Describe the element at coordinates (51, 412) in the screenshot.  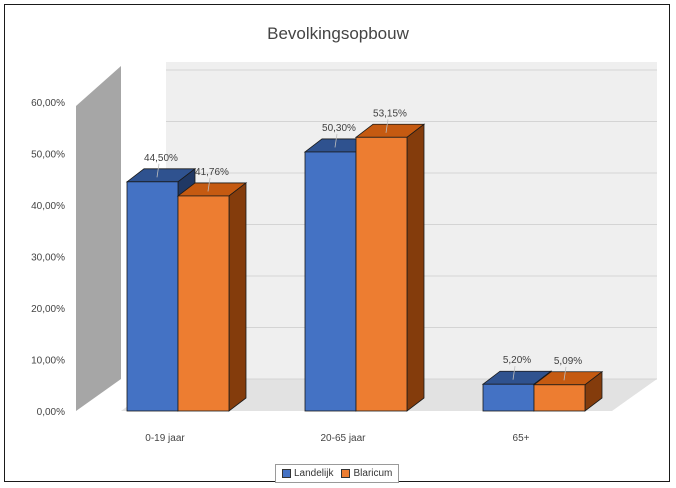
I see `y-tick-label: 0,00%` at that location.